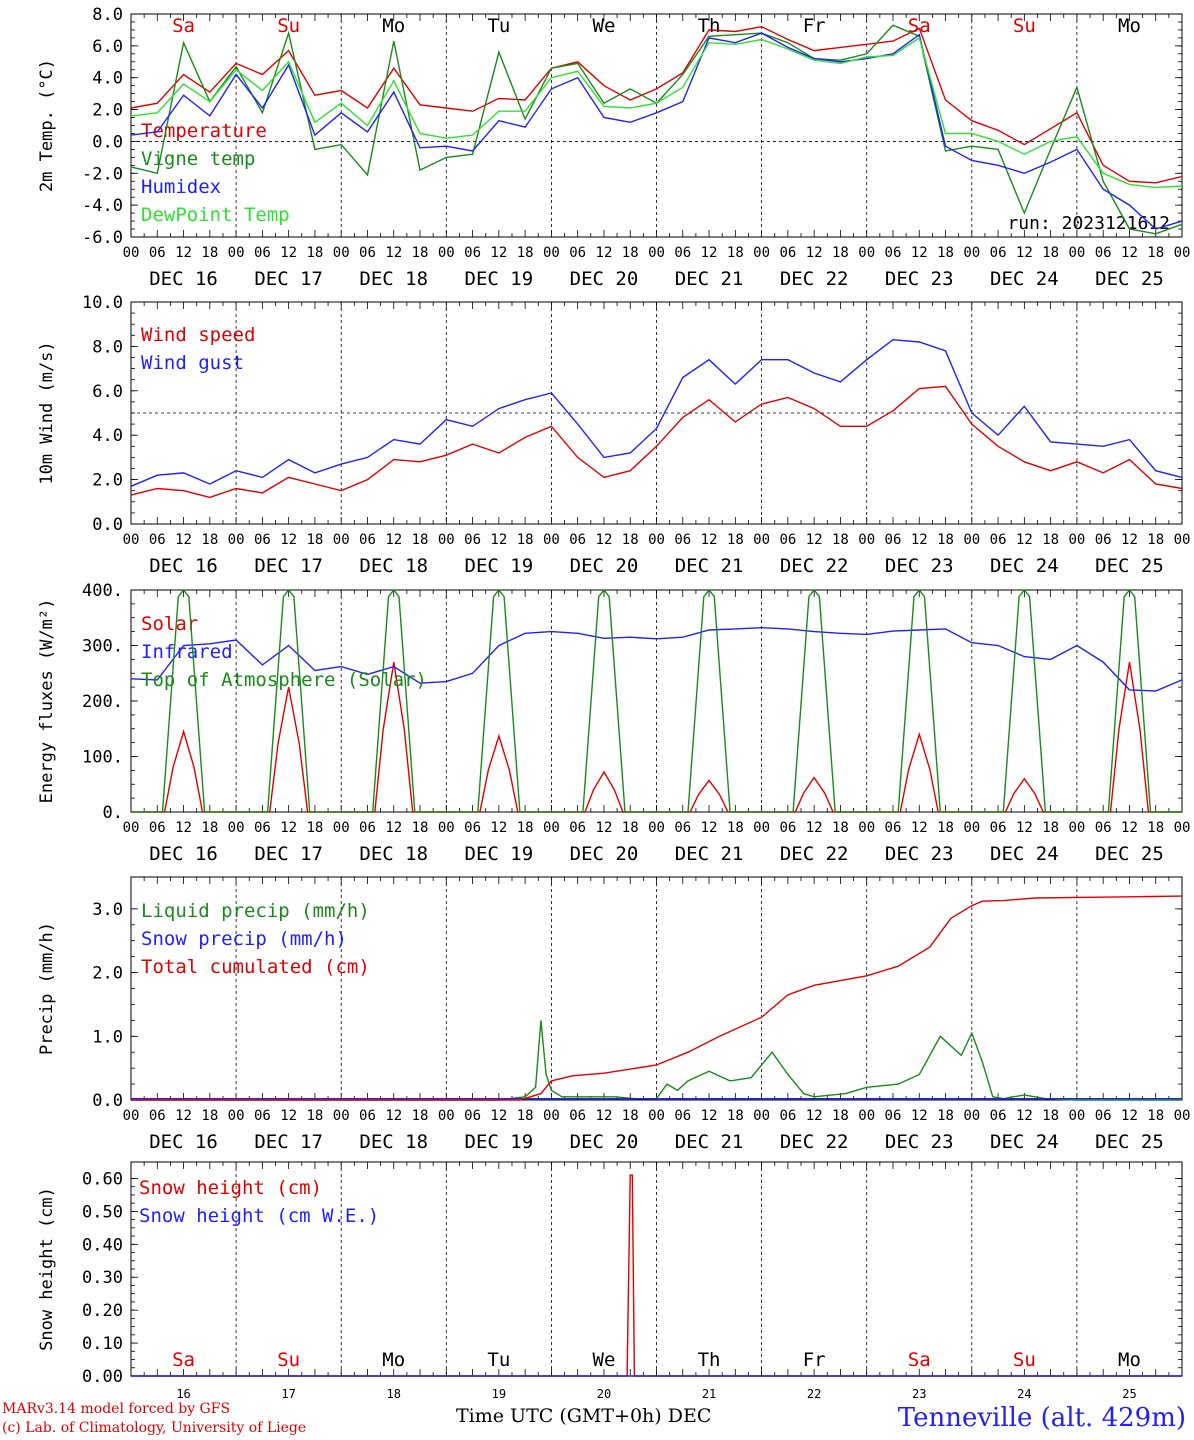 This screenshot has width=1194, height=1440. What do you see at coordinates (192, 363) in the screenshot?
I see `legend-entry: Wind gust` at bounding box center [192, 363].